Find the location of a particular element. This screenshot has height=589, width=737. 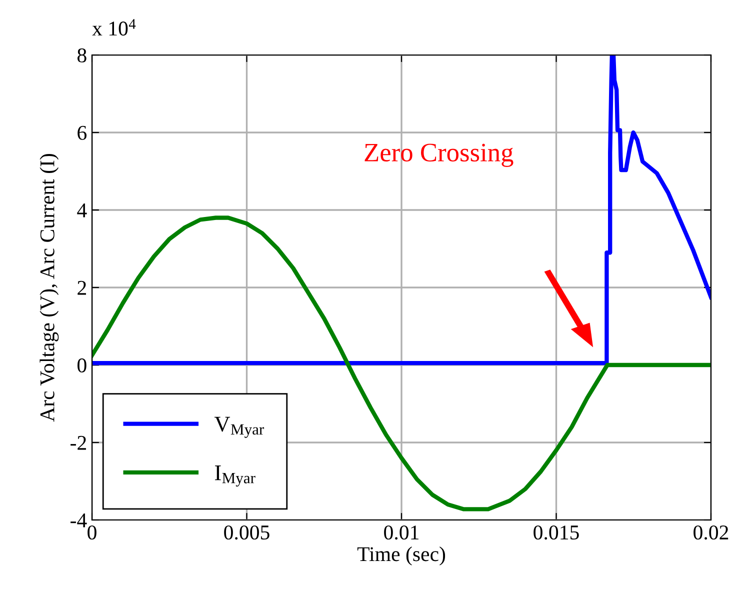

y-axis-title: Arc Voltage (V), Arc Current (I) is located at coordinates (49, 288).